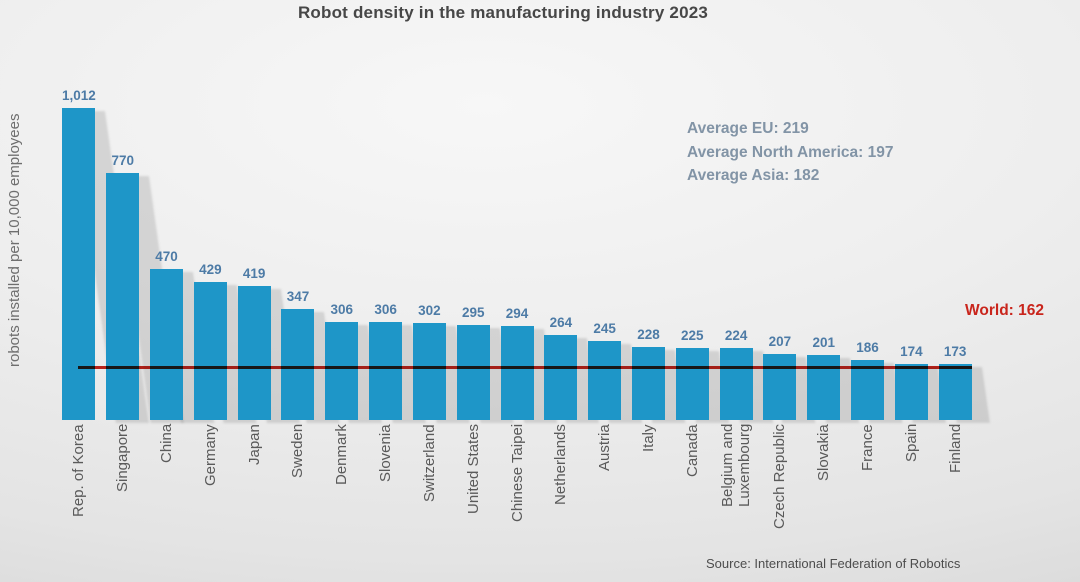 The width and height of the screenshot is (1080, 582). Describe the element at coordinates (79, 95) in the screenshot. I see `bar-value-label: 1,012` at that location.